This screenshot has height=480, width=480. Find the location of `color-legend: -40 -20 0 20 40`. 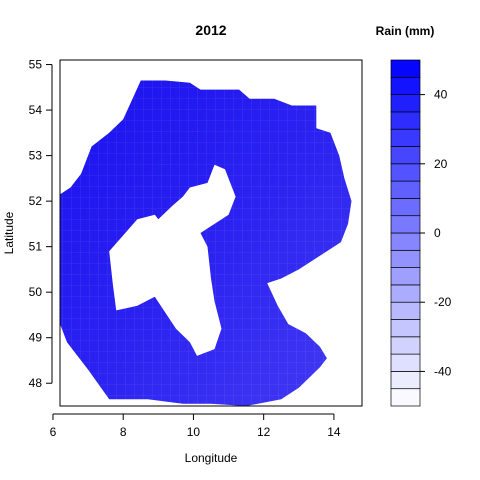

color-legend: -40 -20 0 20 40 is located at coordinates (421, 233).